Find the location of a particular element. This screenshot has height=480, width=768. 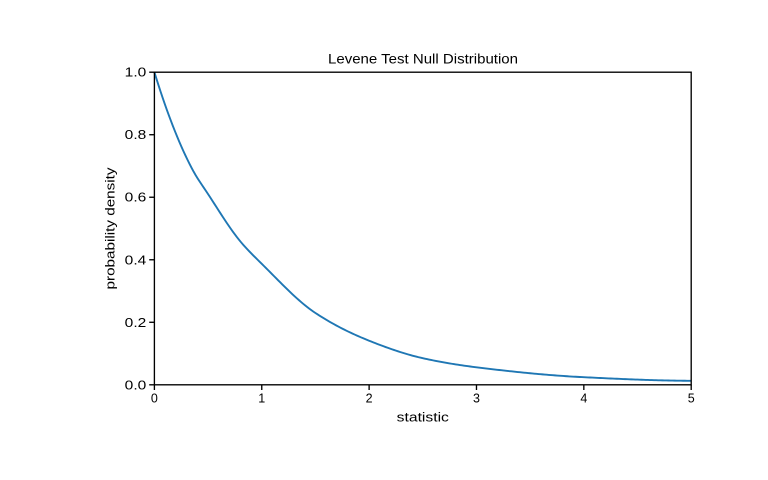

svg-text: 0.2 is located at coordinates (136, 323).